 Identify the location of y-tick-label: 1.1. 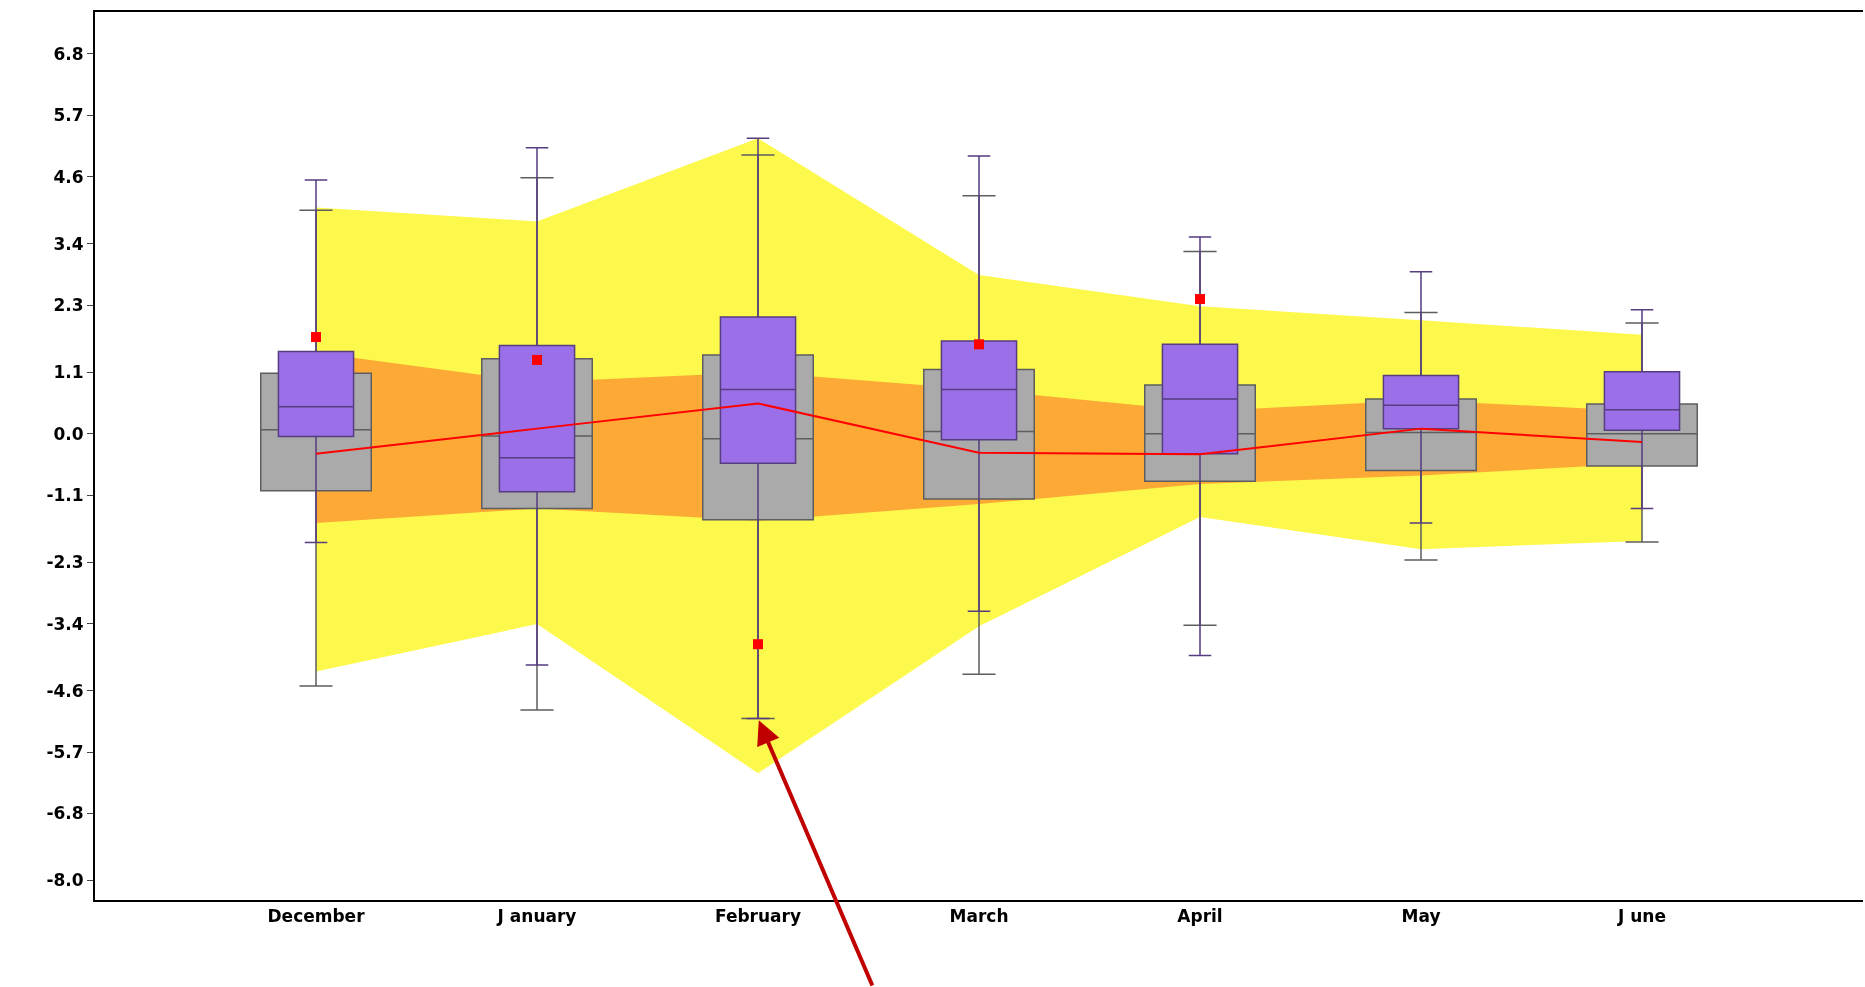
(68, 372).